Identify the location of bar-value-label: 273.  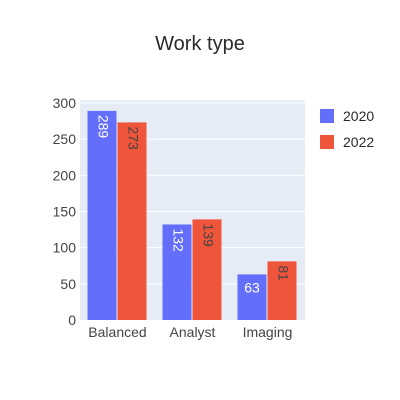
(133, 138).